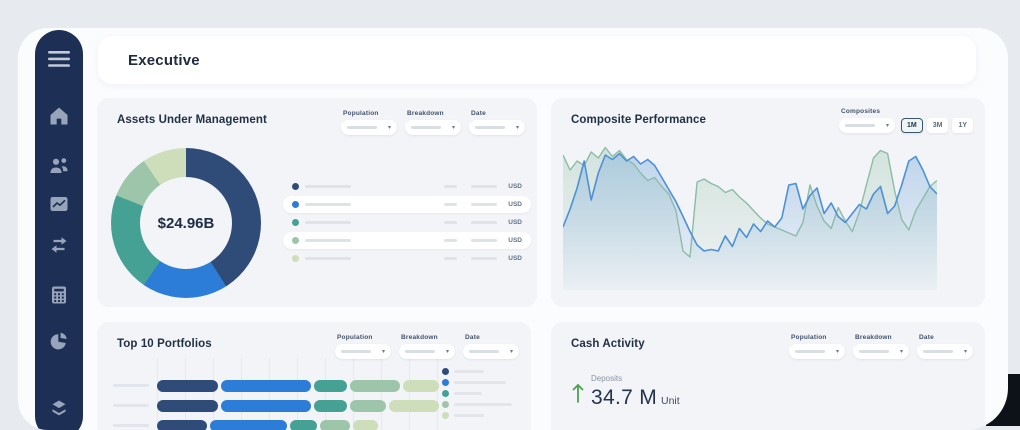  What do you see at coordinates (419, 337) in the screenshot?
I see `filter-label: Breakdown` at bounding box center [419, 337].